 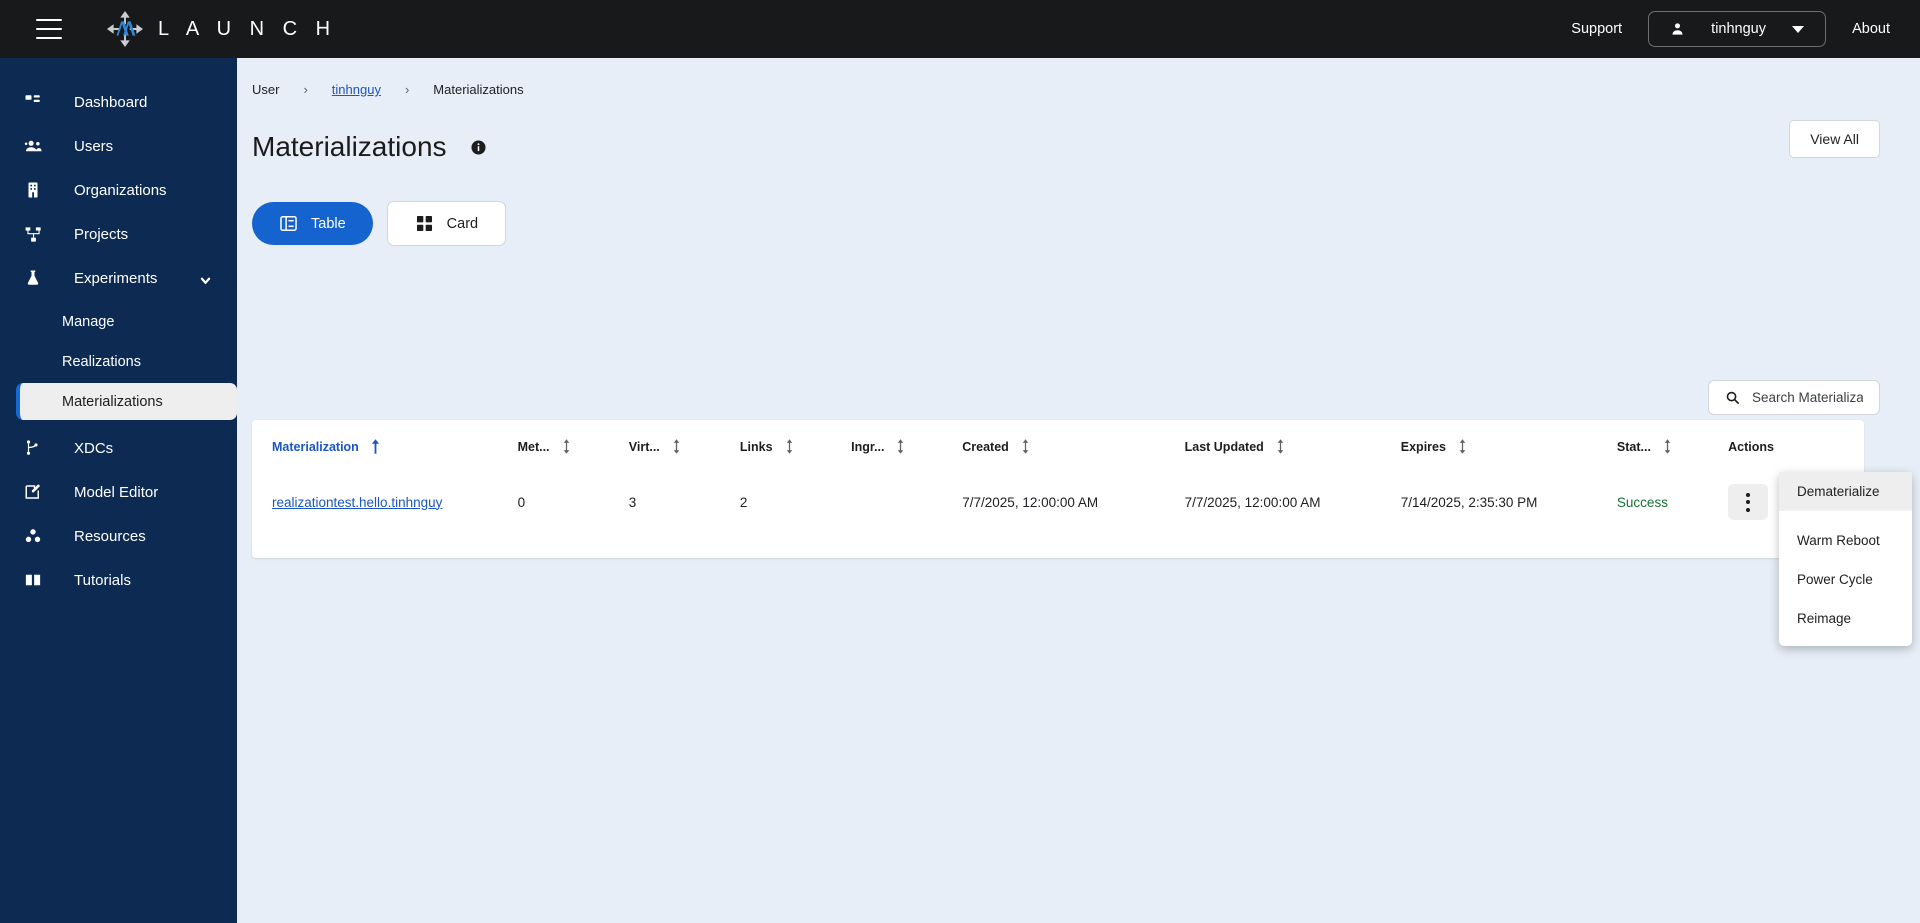 I want to click on table-view-button: Table, so click(x=312, y=223).